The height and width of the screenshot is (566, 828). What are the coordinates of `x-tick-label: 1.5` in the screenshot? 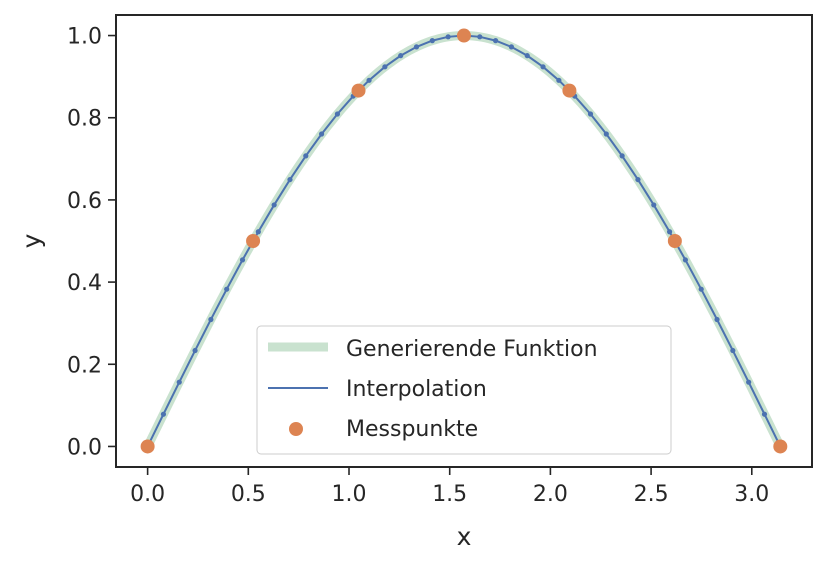 It's located at (449, 494).